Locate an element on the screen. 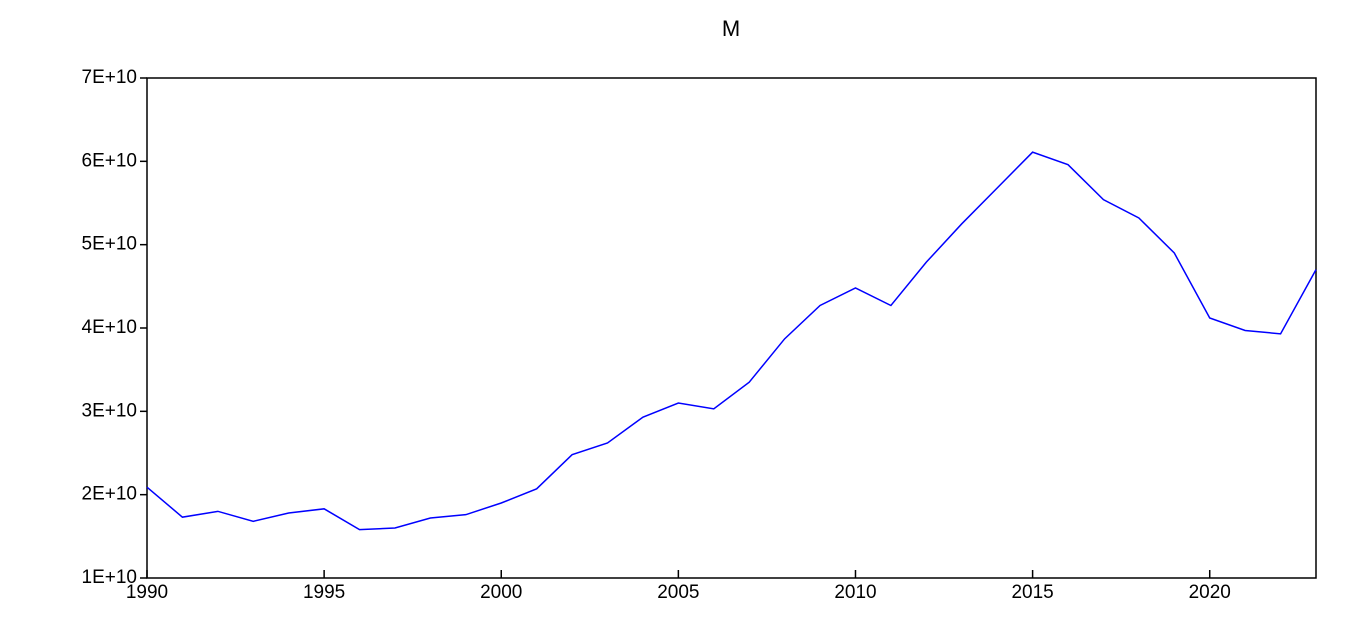  x-tick-label: 2015 is located at coordinates (1032, 592).